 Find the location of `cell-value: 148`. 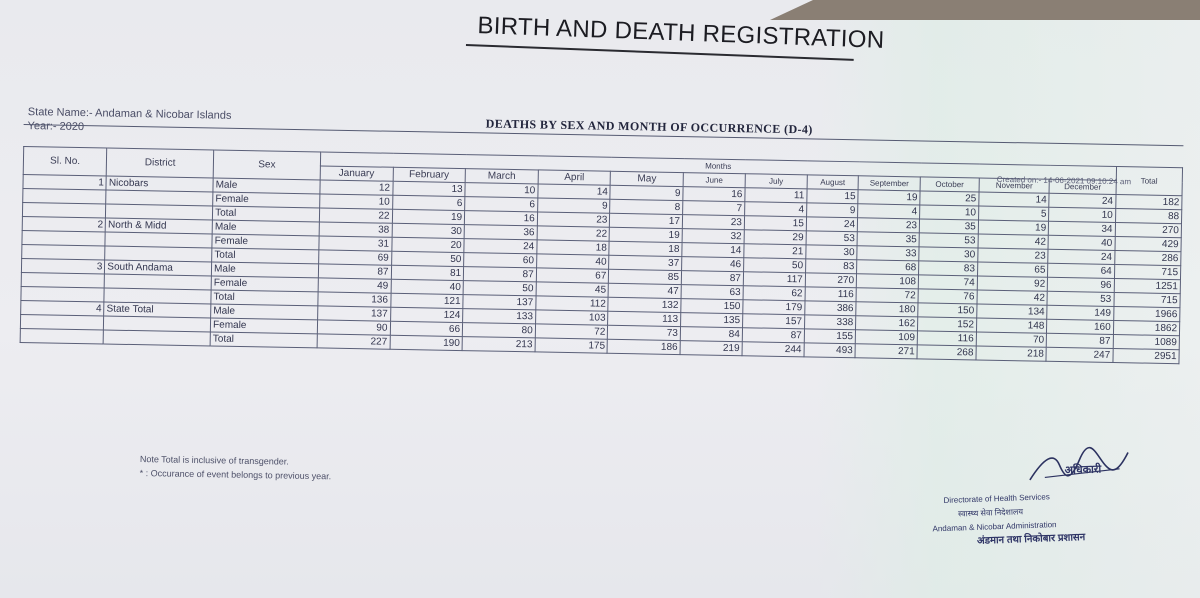

cell-value: 148 is located at coordinates (1012, 325).